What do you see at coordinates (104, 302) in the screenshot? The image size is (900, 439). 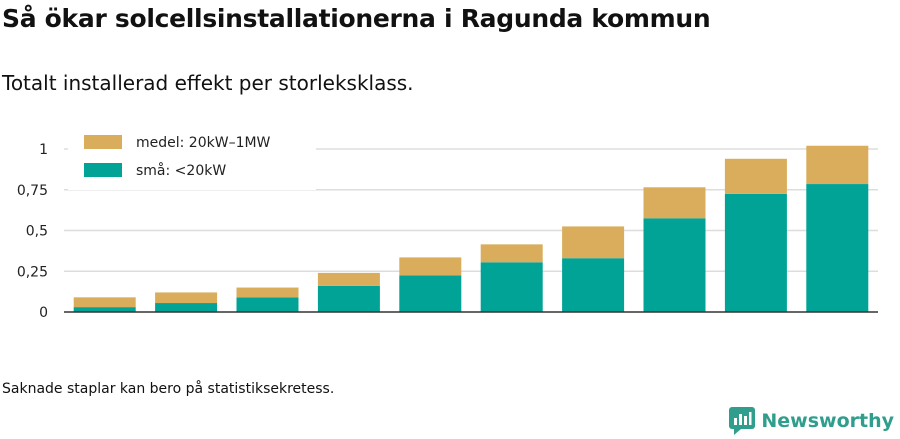 I see `bar-medel-2016` at bounding box center [104, 302].